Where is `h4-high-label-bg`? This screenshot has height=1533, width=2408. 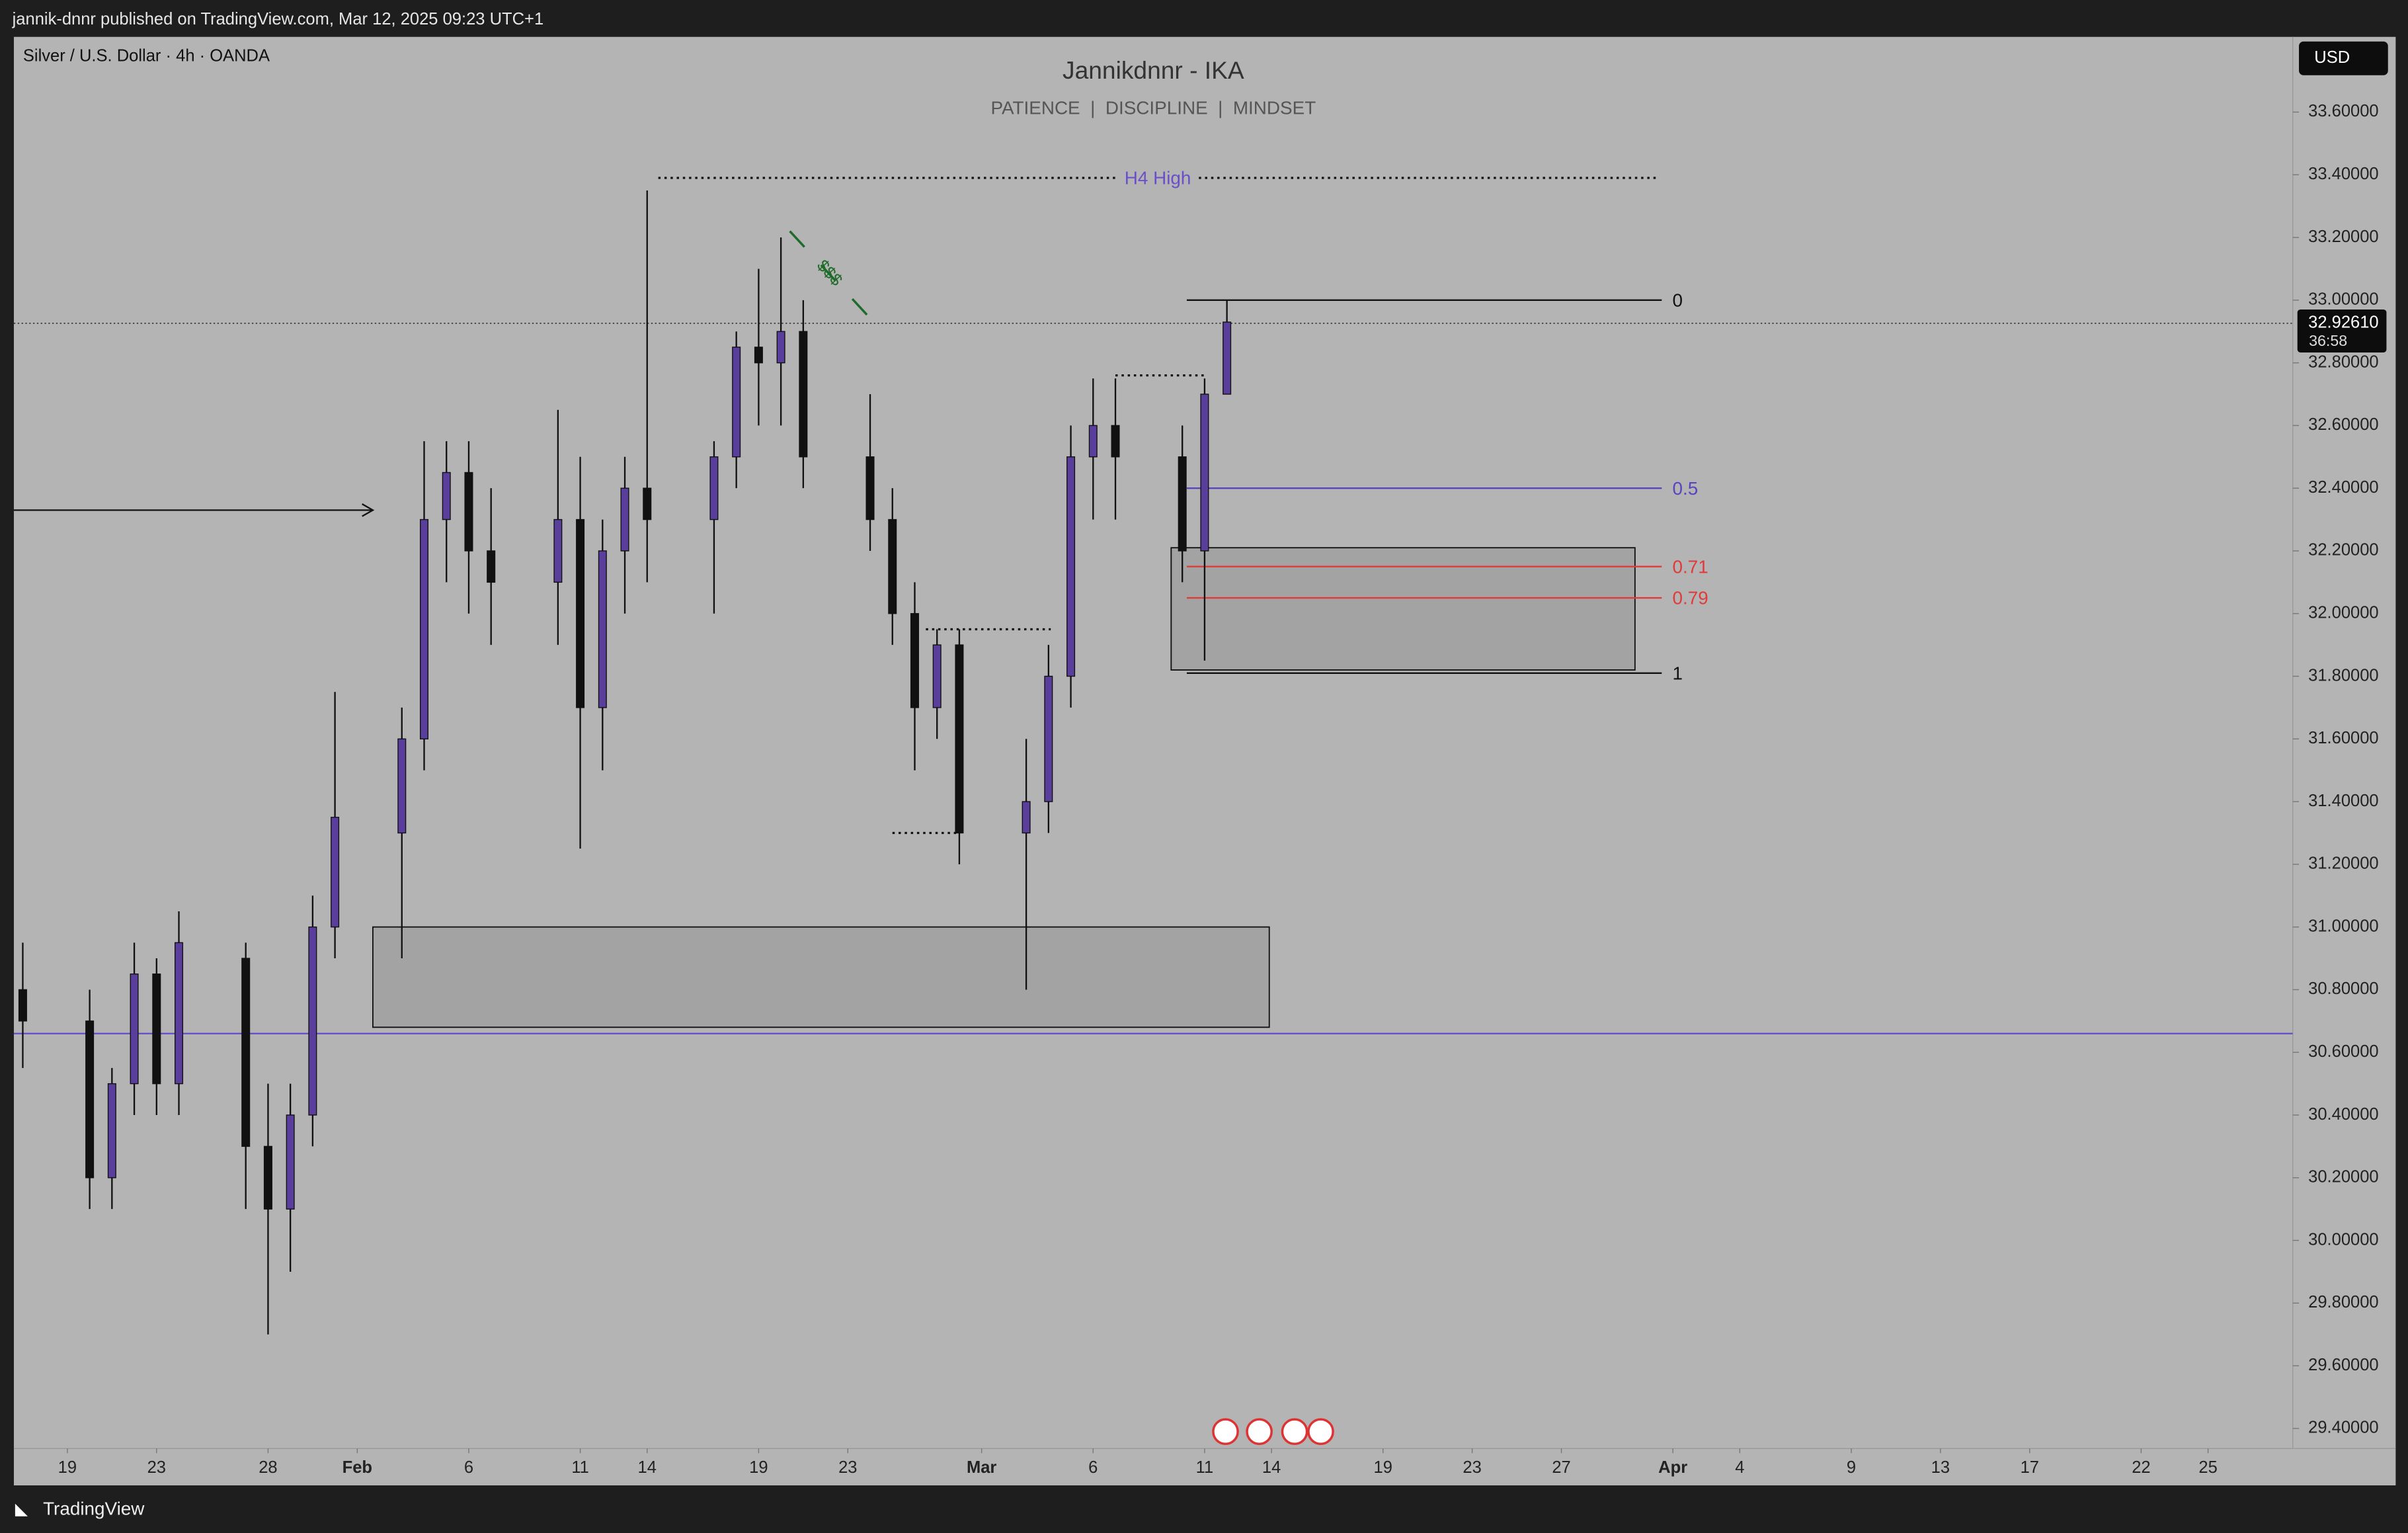 h4-high-label-bg is located at coordinates (1157, 177).